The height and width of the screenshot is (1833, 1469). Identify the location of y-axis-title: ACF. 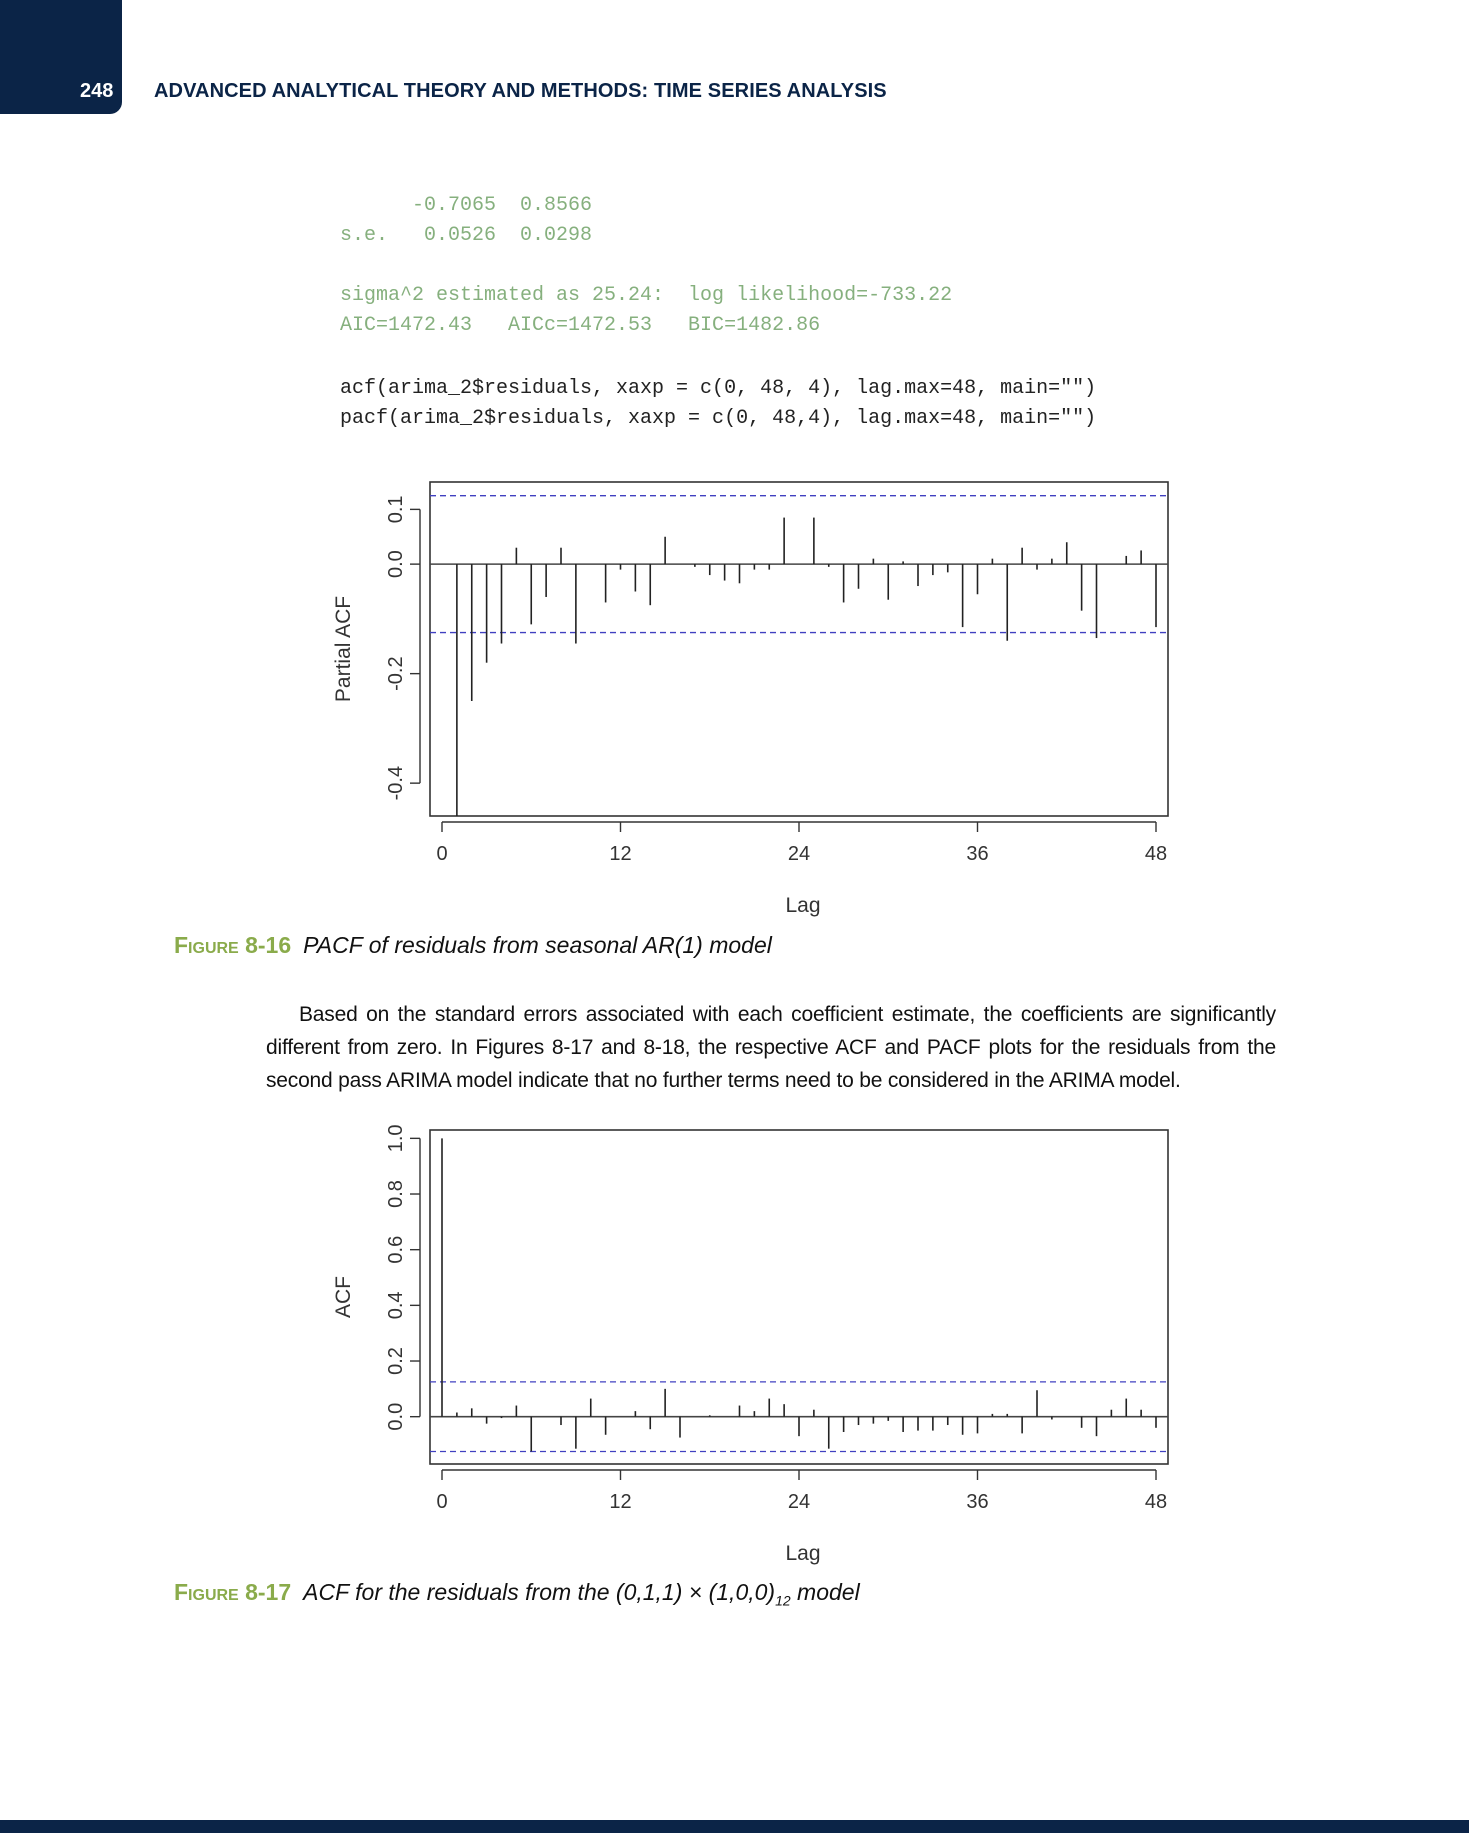
(343, 1297).